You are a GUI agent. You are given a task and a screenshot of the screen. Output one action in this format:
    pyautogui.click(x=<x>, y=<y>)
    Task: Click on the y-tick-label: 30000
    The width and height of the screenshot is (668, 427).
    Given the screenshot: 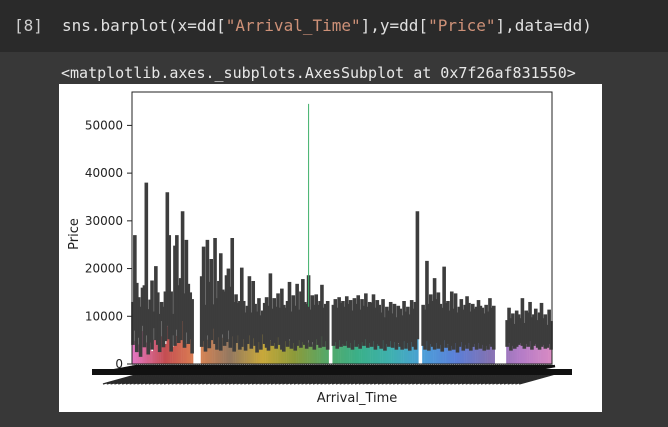 What is the action you would take?
    pyautogui.click(x=104, y=221)
    